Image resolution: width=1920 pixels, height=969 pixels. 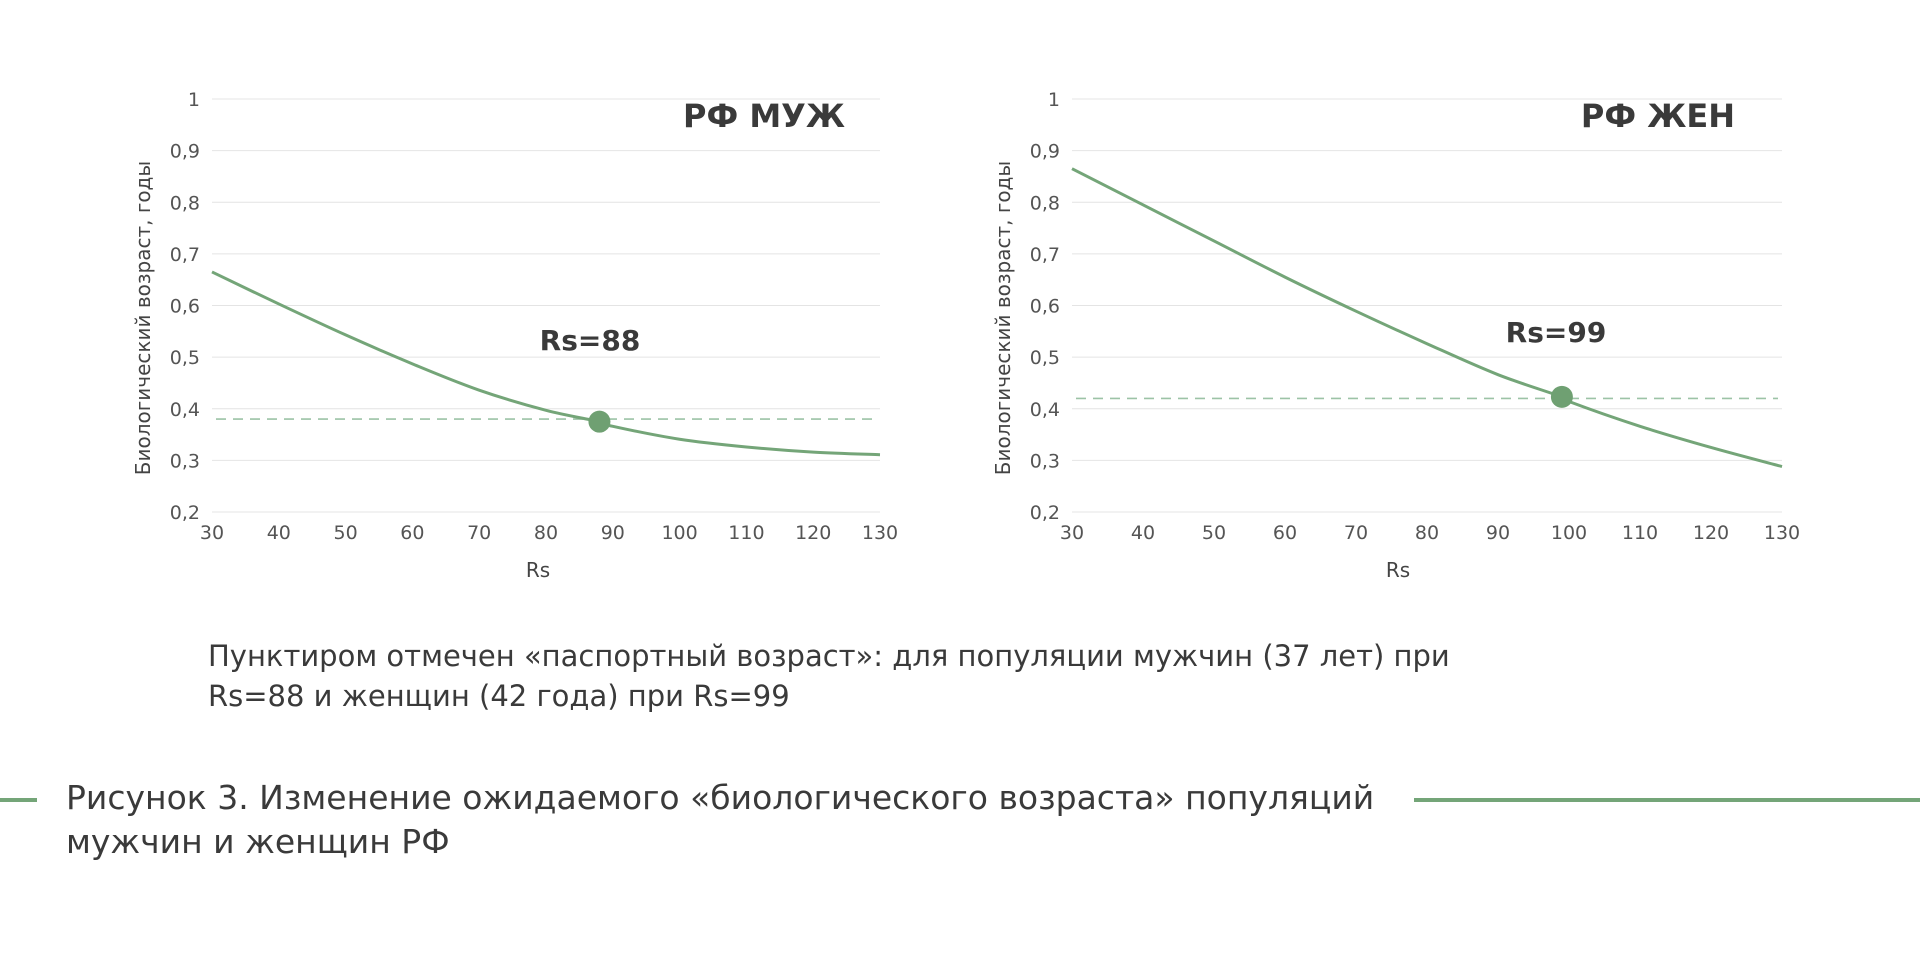 What do you see at coordinates (1667, 800) in the screenshot?
I see `caption-rule-right` at bounding box center [1667, 800].